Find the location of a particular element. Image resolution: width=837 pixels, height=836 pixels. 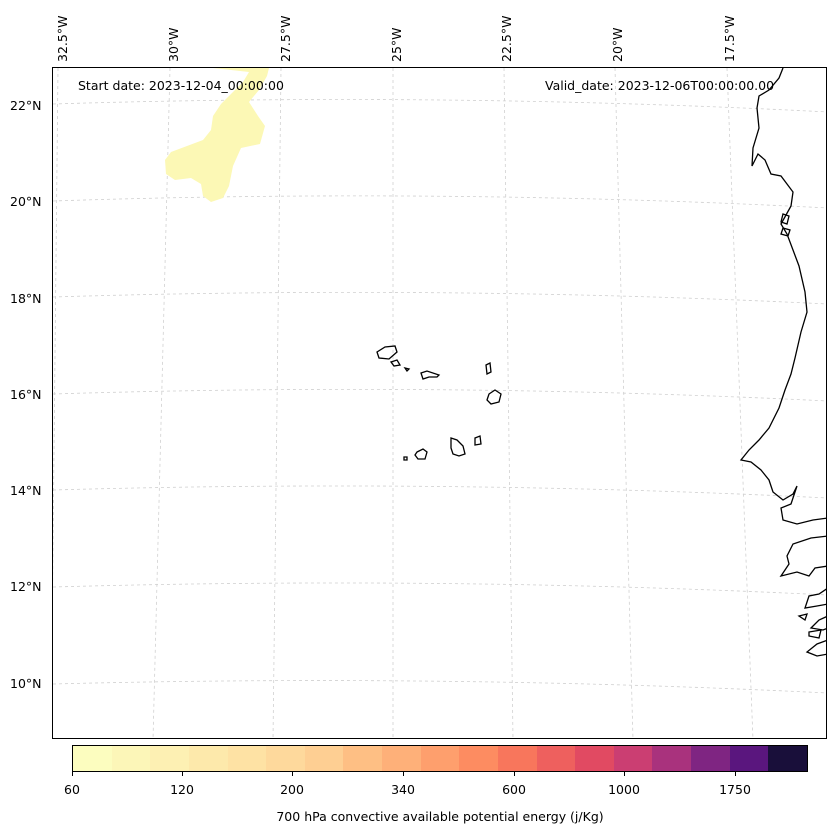

latitude-label: 18°N is located at coordinates (26, 298).